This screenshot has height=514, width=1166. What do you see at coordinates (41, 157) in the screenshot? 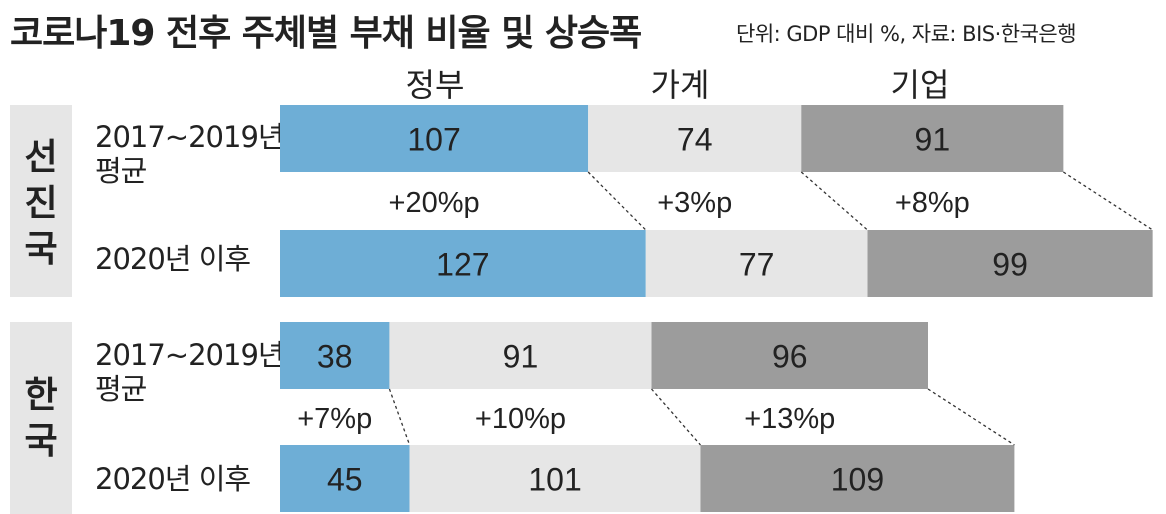
I see `group-label-char: 선` at bounding box center [41, 157].